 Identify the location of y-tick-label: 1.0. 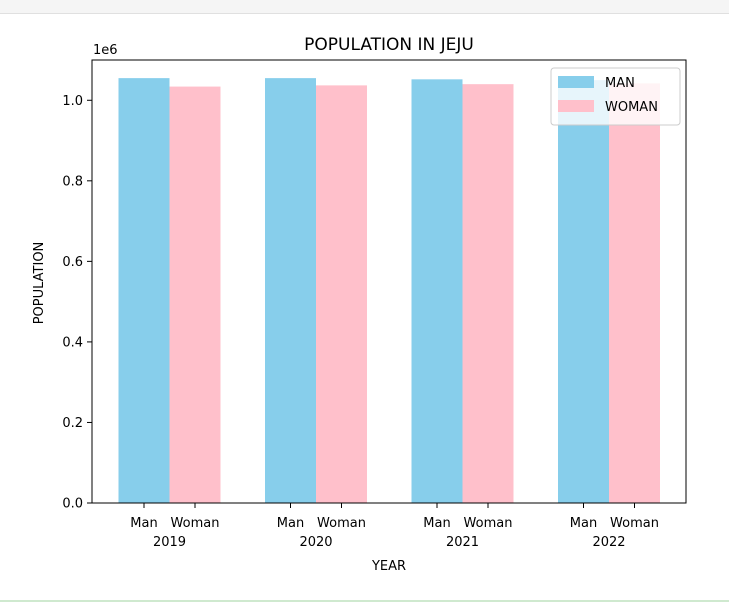
(72, 101).